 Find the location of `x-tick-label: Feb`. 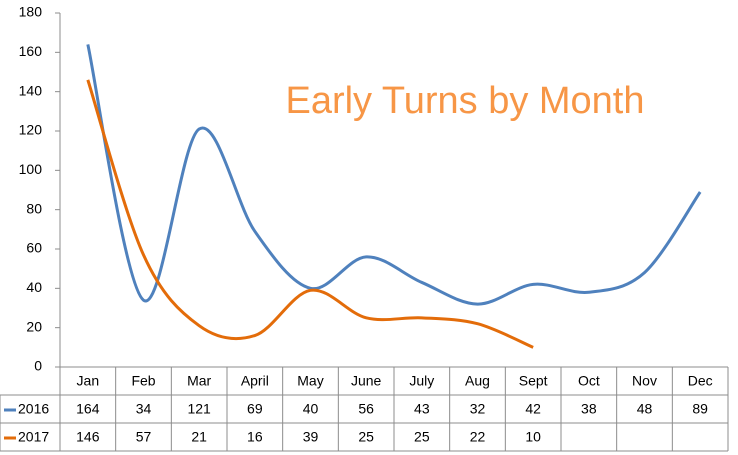

x-tick-label: Feb is located at coordinates (143, 381).